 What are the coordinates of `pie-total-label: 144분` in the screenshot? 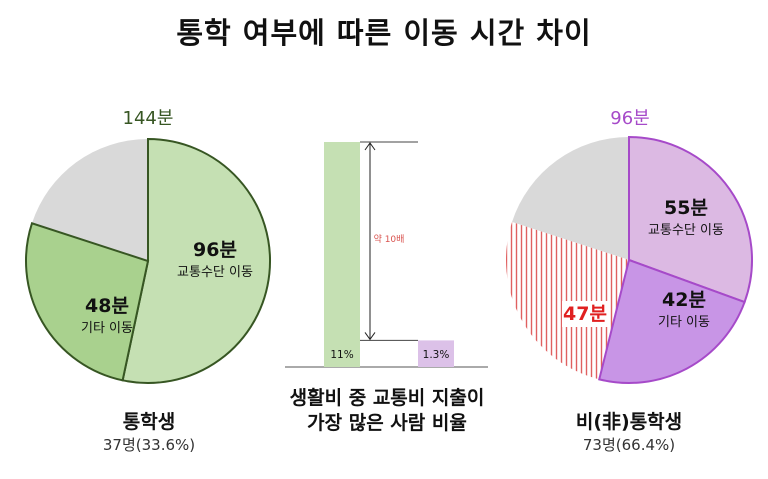 It's located at (148, 118).